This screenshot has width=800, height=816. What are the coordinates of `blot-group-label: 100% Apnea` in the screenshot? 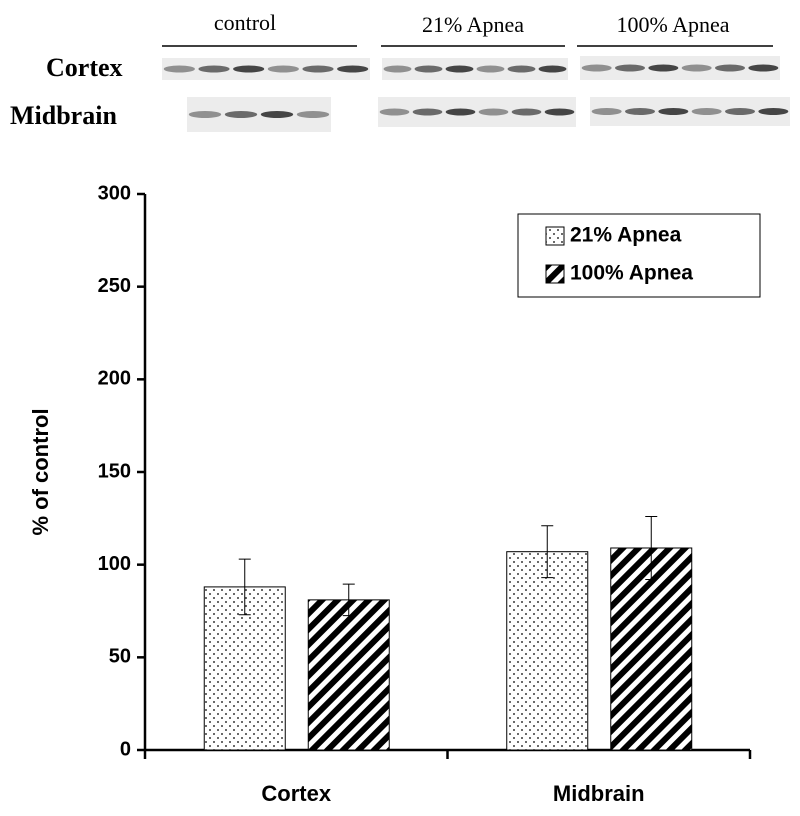 It's located at (672, 24).